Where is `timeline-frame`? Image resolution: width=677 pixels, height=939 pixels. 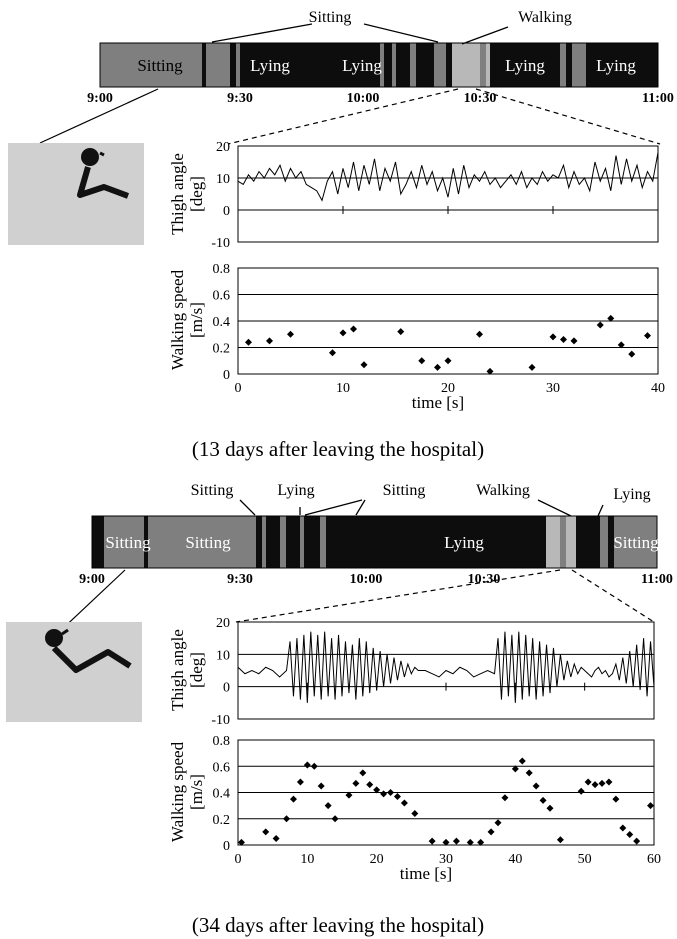
timeline-frame is located at coordinates (379, 65).